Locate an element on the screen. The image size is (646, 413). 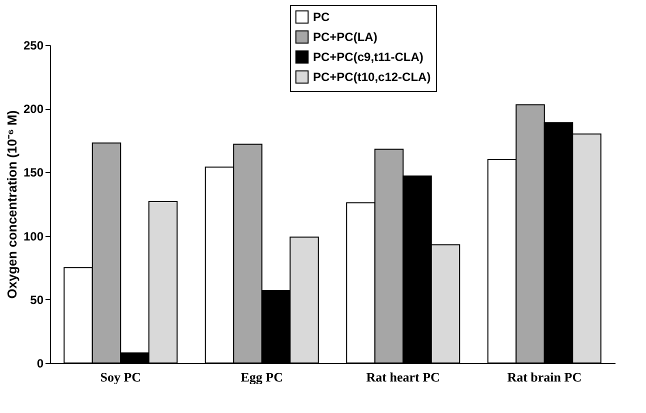
y-tick-label: 50 is located at coordinates (37, 299).